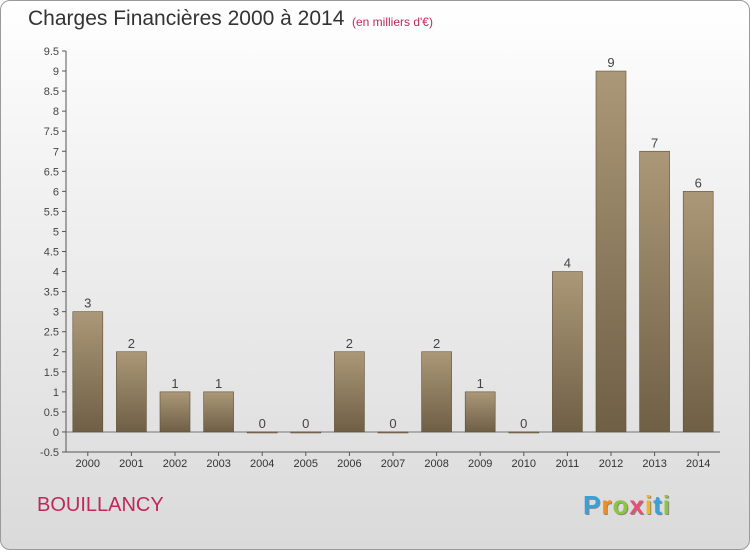 The image size is (750, 550). Describe the element at coordinates (262, 464) in the screenshot. I see `x-tick-label: 2004` at that location.